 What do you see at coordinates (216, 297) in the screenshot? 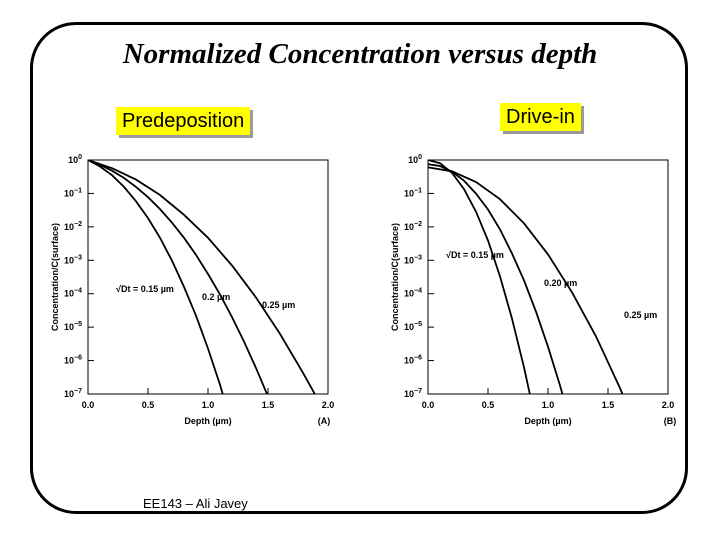
I see `series-label-2: 0.2 µm` at bounding box center [216, 297].